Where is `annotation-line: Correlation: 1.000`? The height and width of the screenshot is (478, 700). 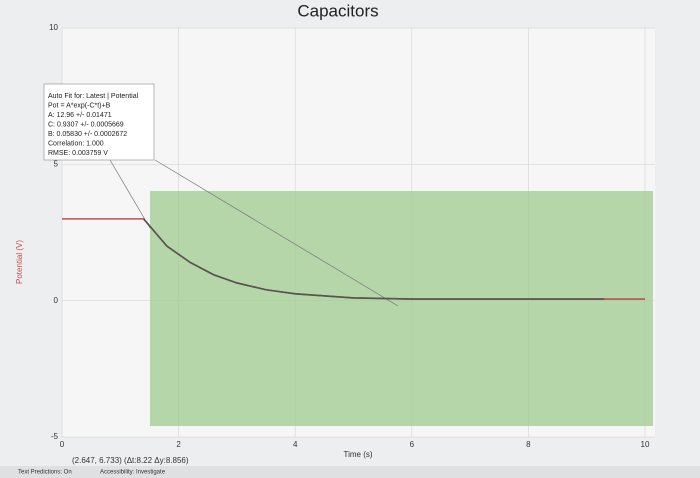 annotation-line: Correlation: 1.000 is located at coordinates (76, 143).